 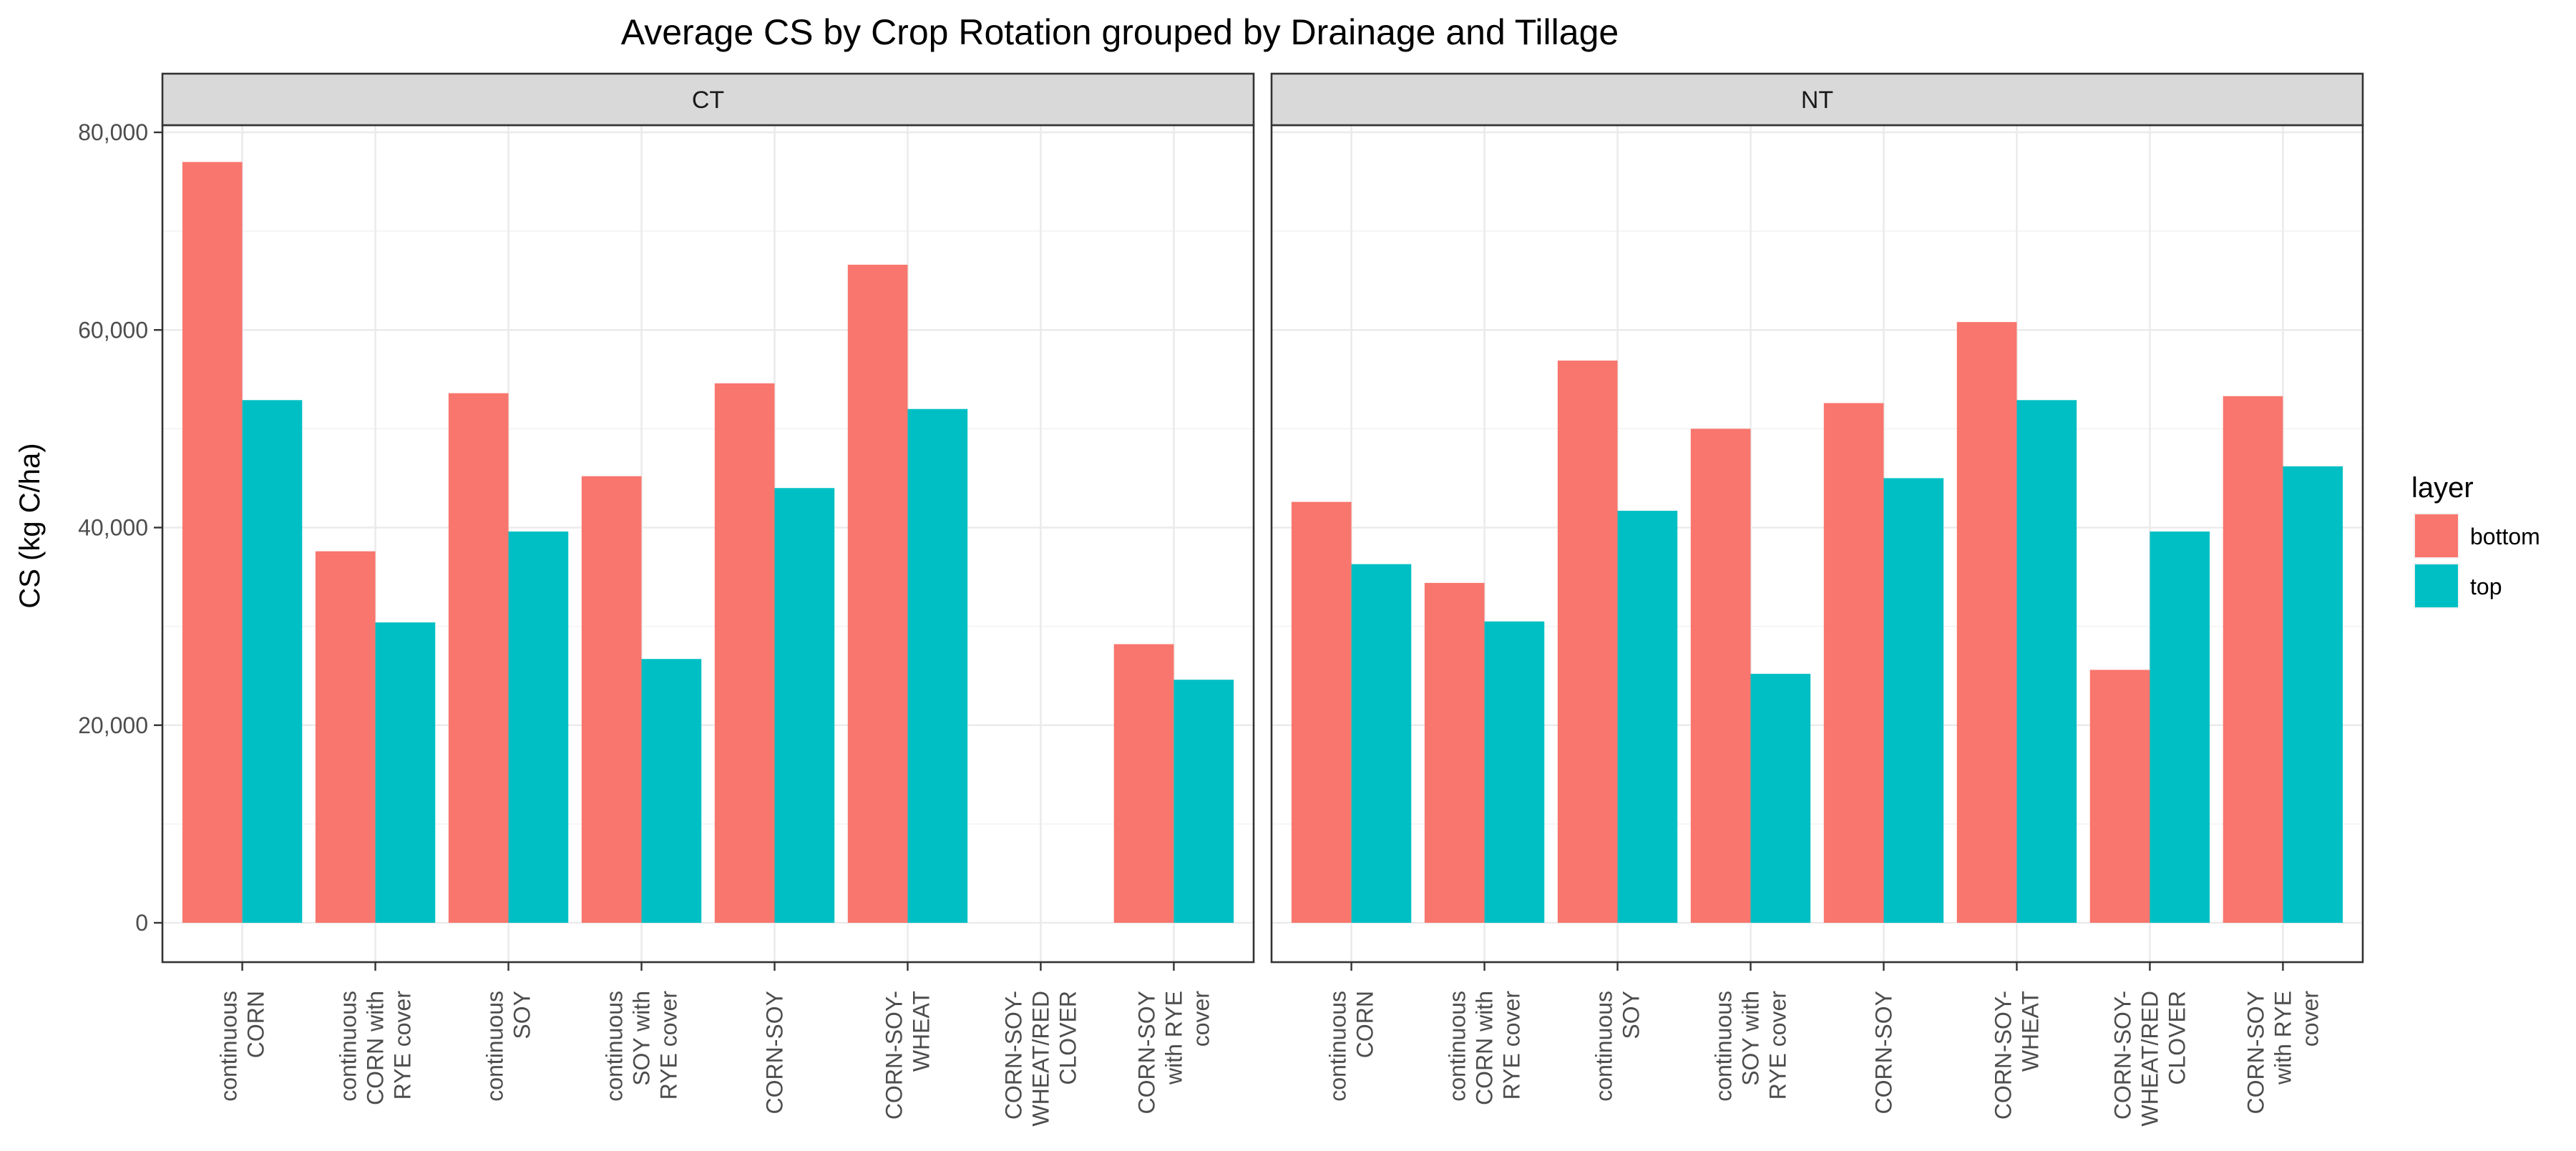 I want to click on y-tick-label: 20,000, so click(x=113, y=725).